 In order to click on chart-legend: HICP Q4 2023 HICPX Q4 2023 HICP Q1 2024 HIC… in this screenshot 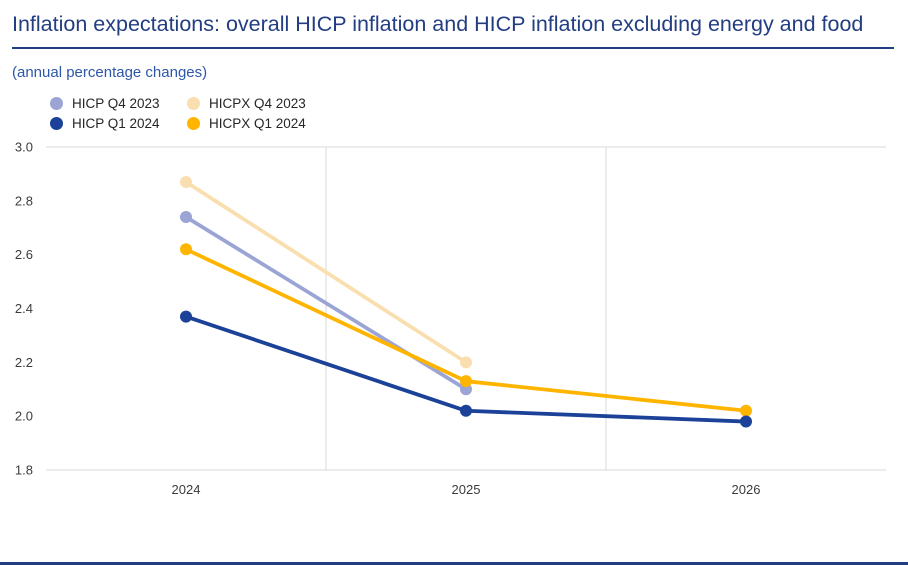, I will do `click(479, 113)`.